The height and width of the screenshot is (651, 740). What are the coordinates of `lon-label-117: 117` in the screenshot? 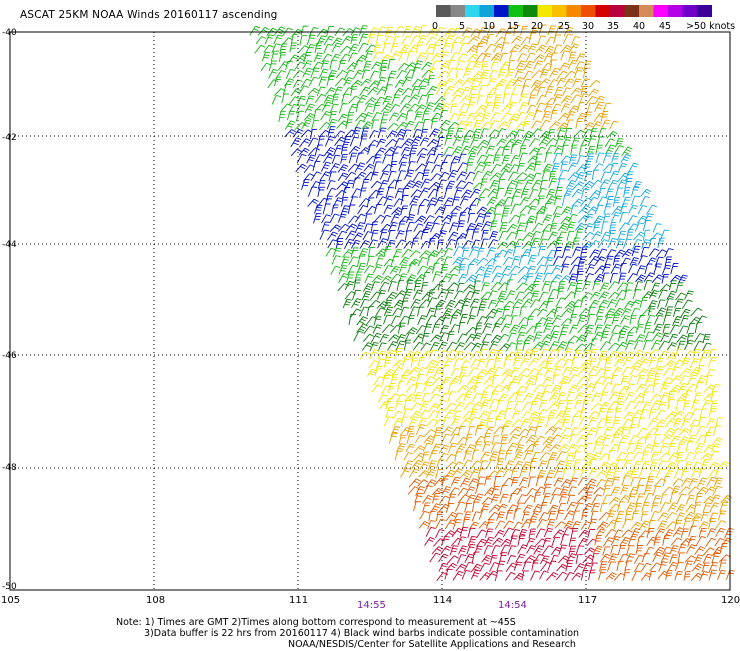 It's located at (587, 600).